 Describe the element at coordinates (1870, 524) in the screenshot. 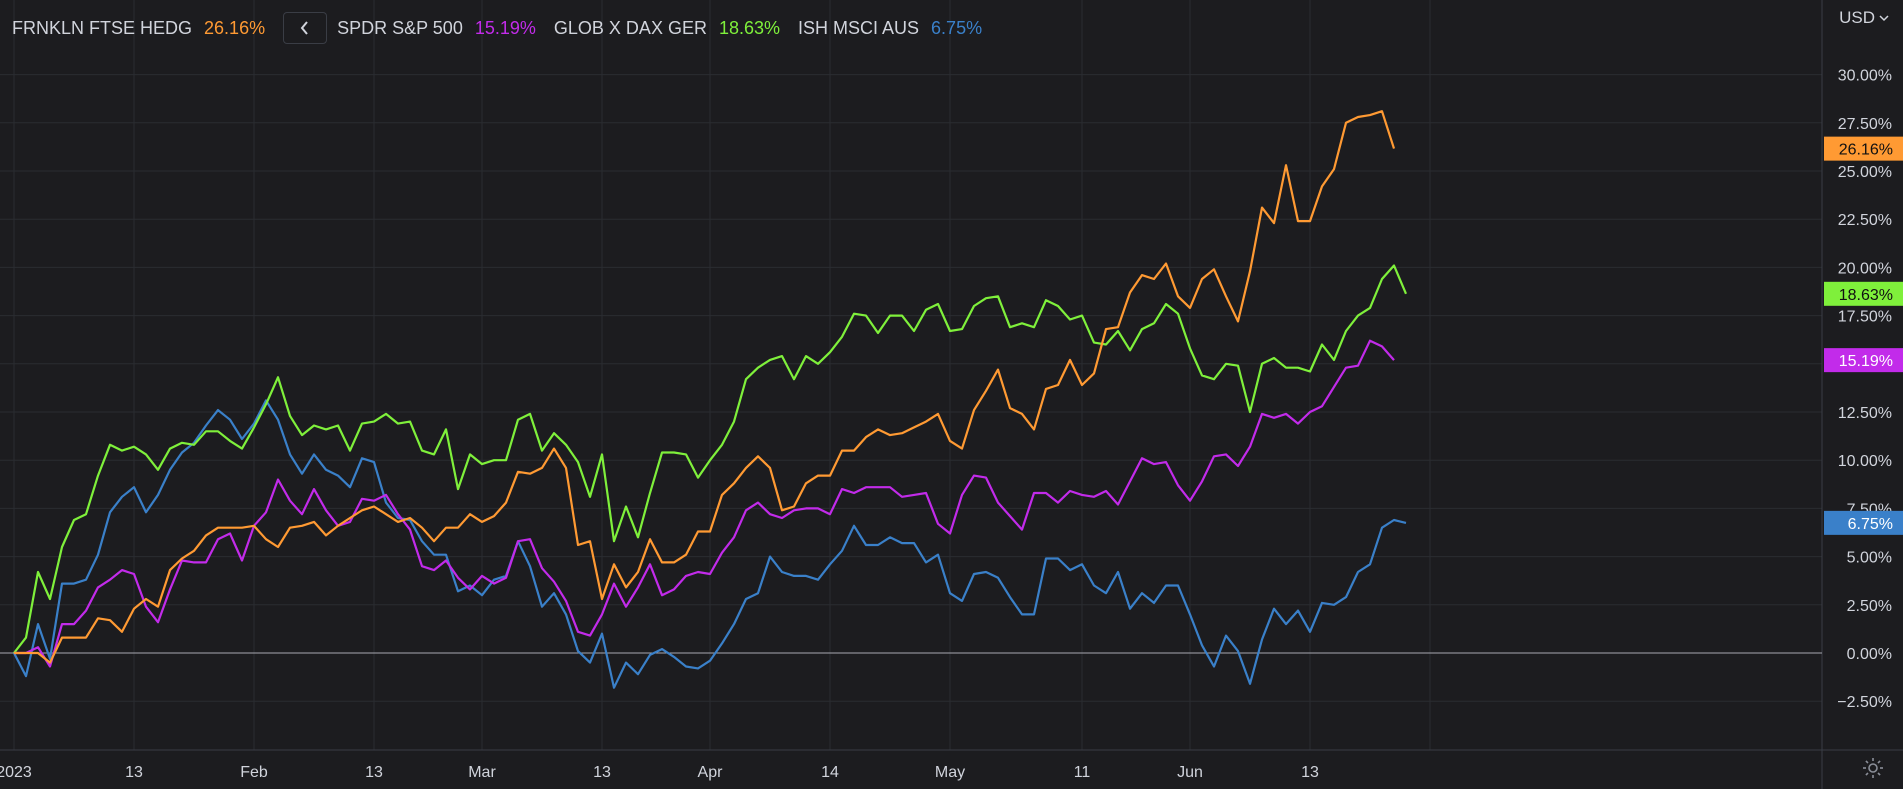

I see `last-value-text: 6.75%` at that location.